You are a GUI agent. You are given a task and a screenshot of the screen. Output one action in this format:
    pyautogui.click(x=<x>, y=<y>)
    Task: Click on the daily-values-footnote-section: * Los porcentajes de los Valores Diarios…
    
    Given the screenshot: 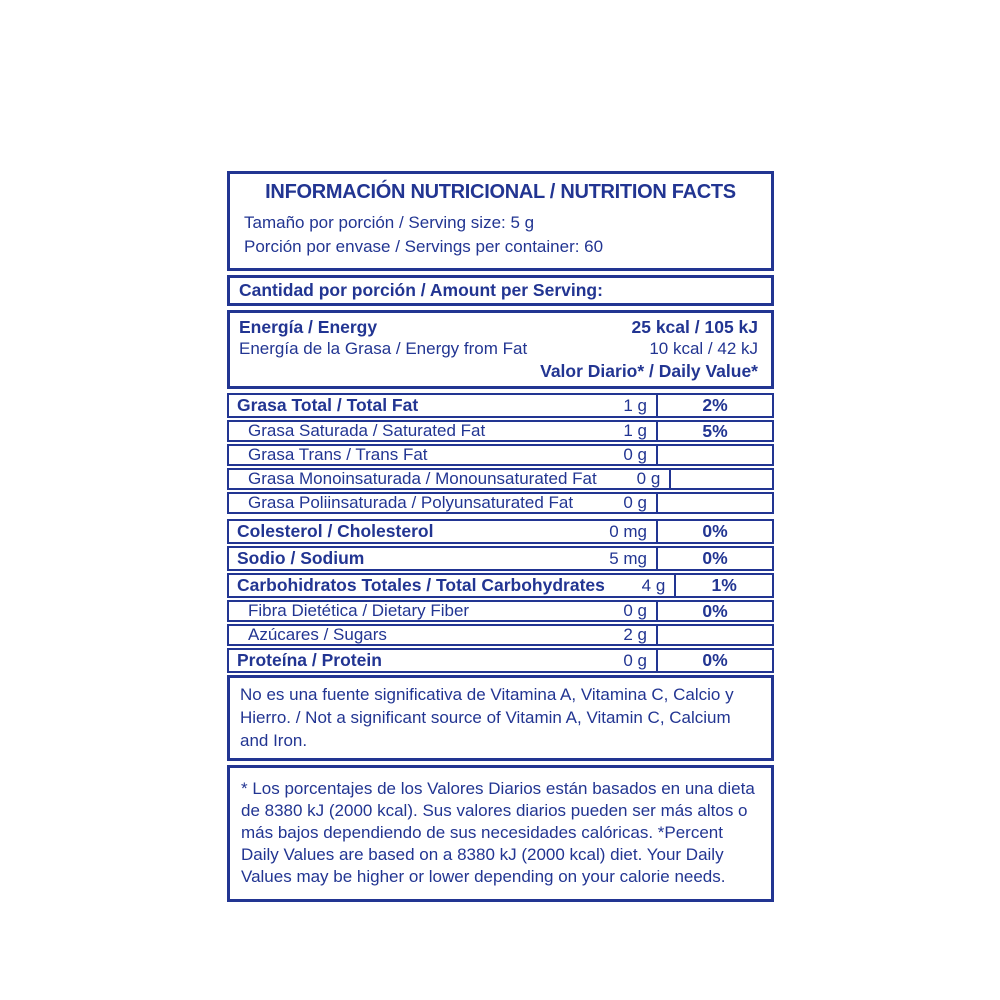 What is the action you would take?
    pyautogui.click(x=500, y=833)
    